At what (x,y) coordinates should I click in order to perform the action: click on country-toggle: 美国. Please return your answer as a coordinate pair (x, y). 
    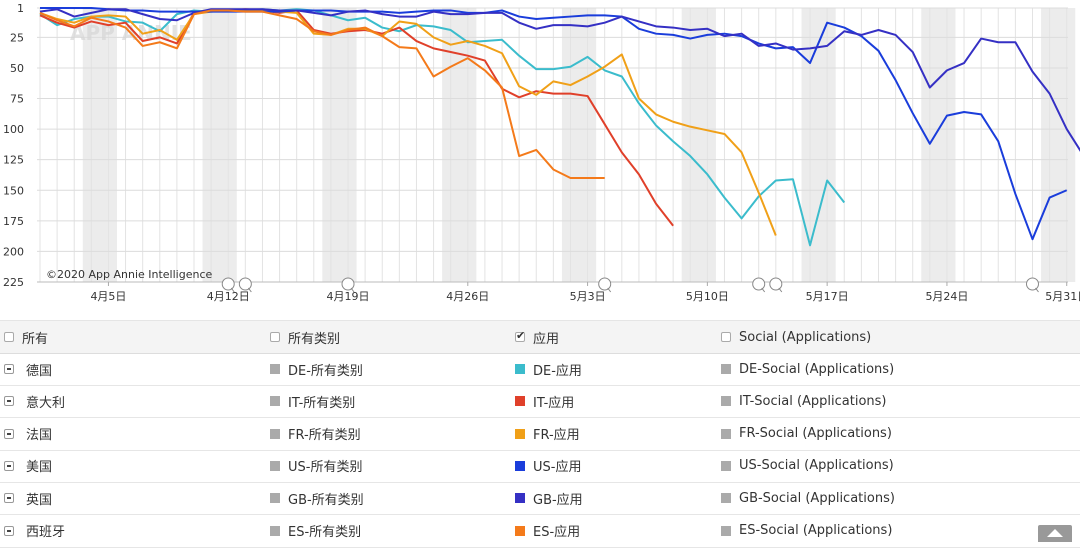
    Looking at the image, I should click on (28, 466).